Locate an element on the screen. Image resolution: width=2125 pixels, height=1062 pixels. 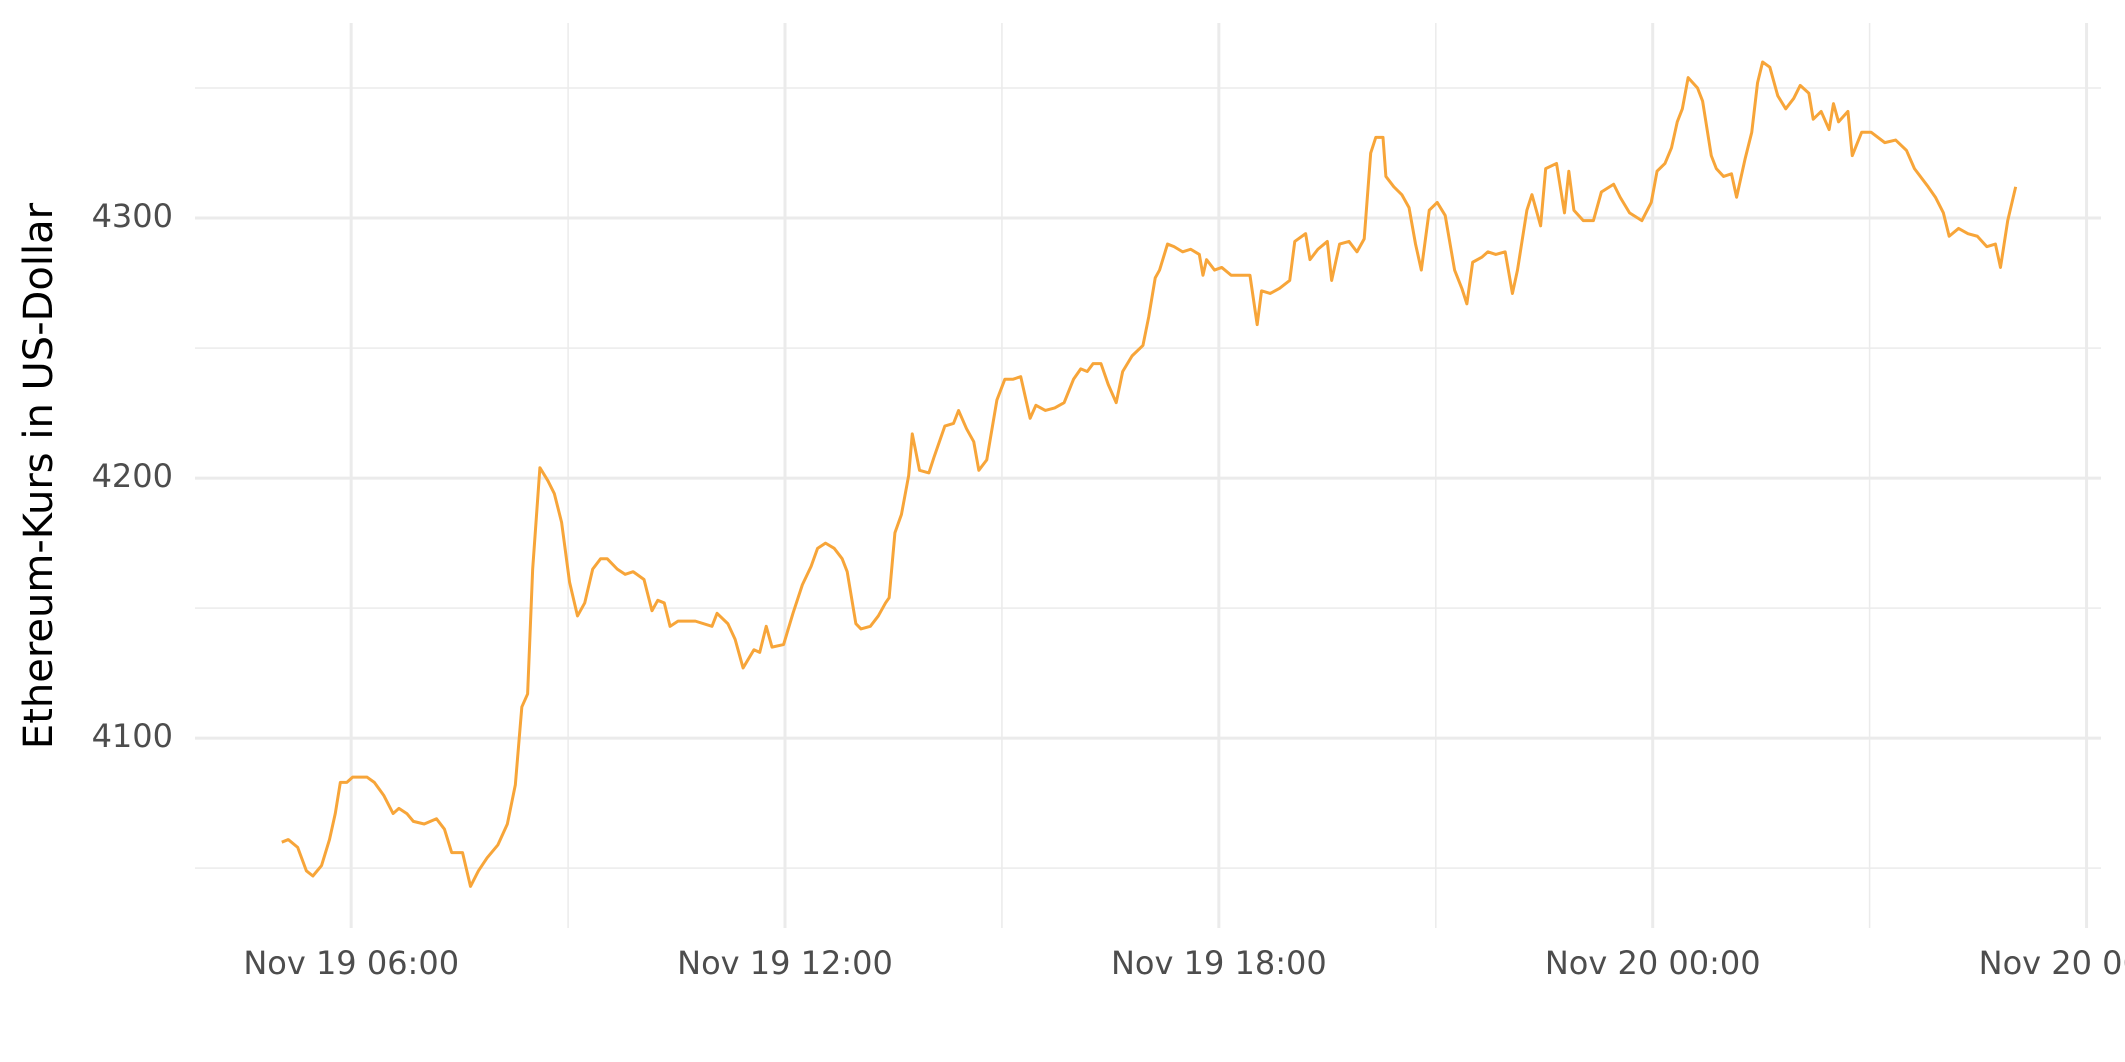
x-tick-label: Nov 19 18:00 is located at coordinates (1219, 963).